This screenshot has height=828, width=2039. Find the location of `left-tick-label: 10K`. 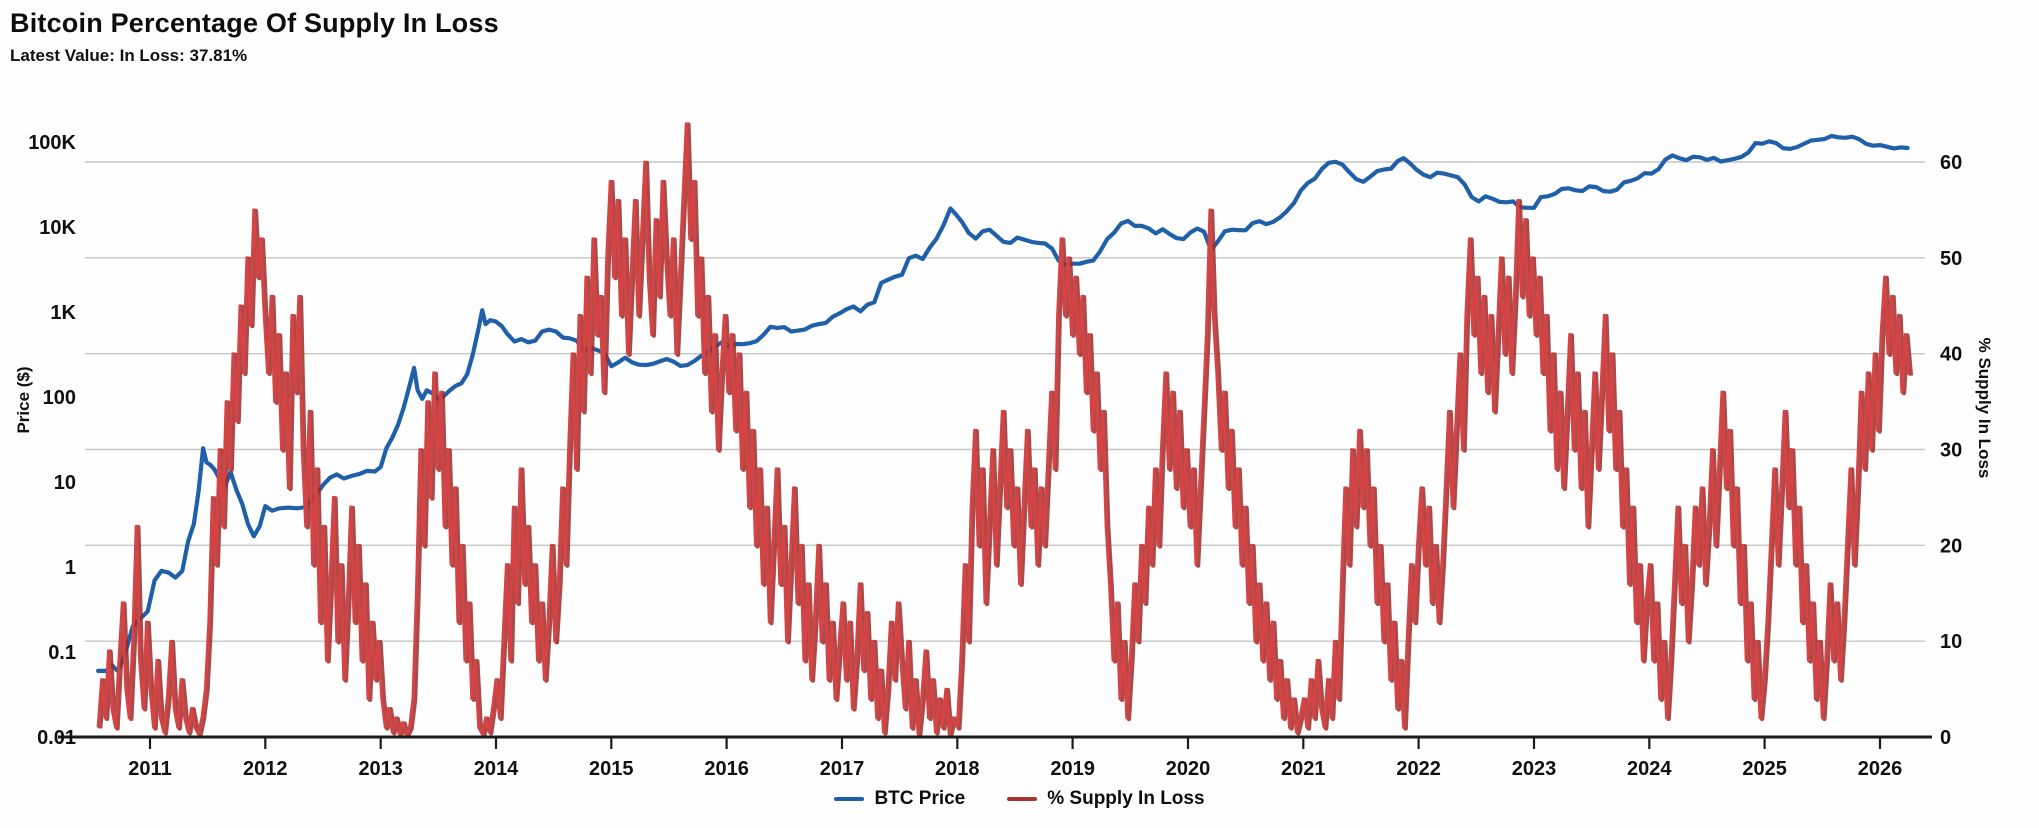

left-tick-label: 10K is located at coordinates (57, 228).